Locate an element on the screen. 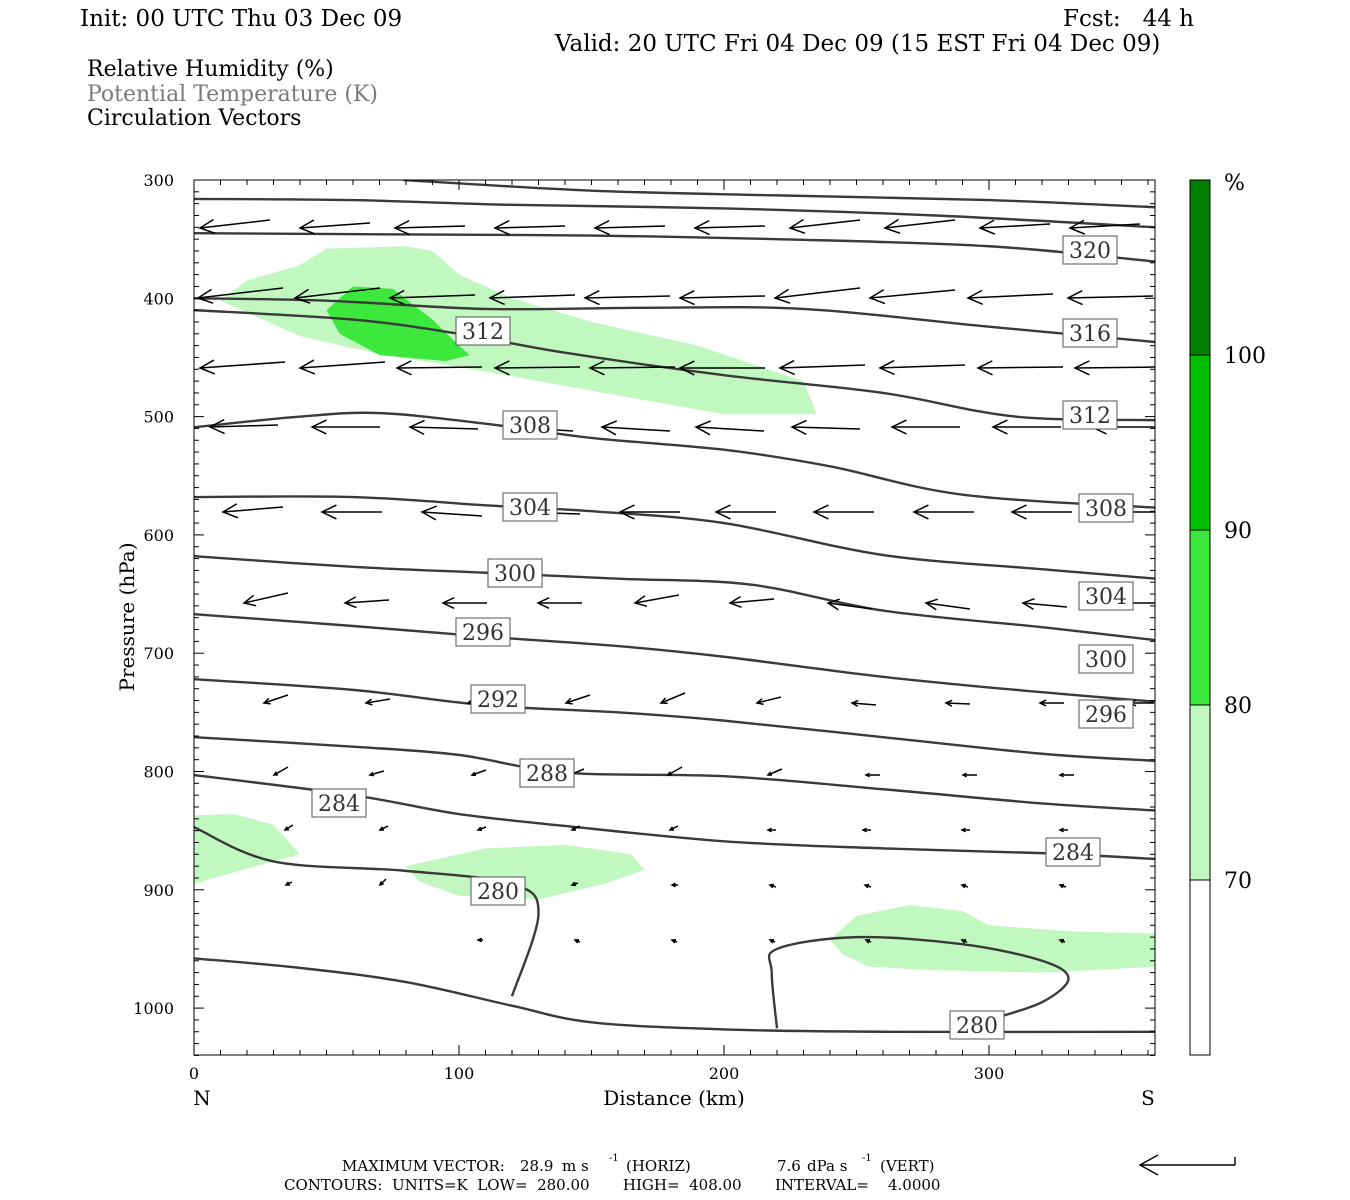  legend-theta-title: Potential Temperature (K) is located at coordinates (232, 94).